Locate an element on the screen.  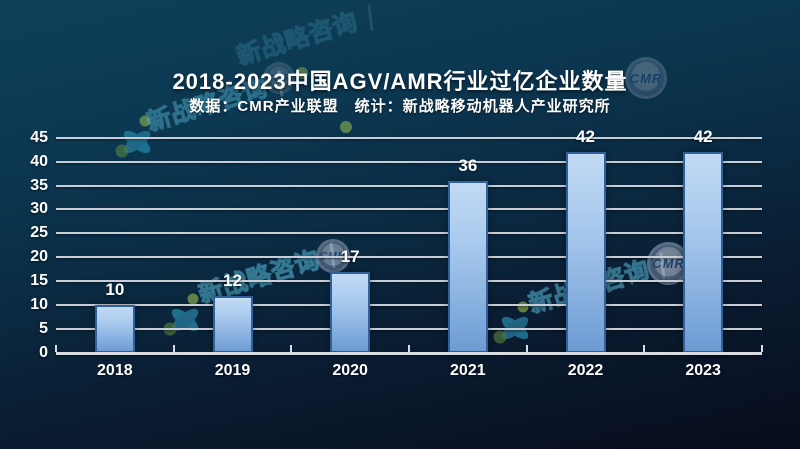
y-axis-tick-label: 10 is located at coordinates (39, 305).